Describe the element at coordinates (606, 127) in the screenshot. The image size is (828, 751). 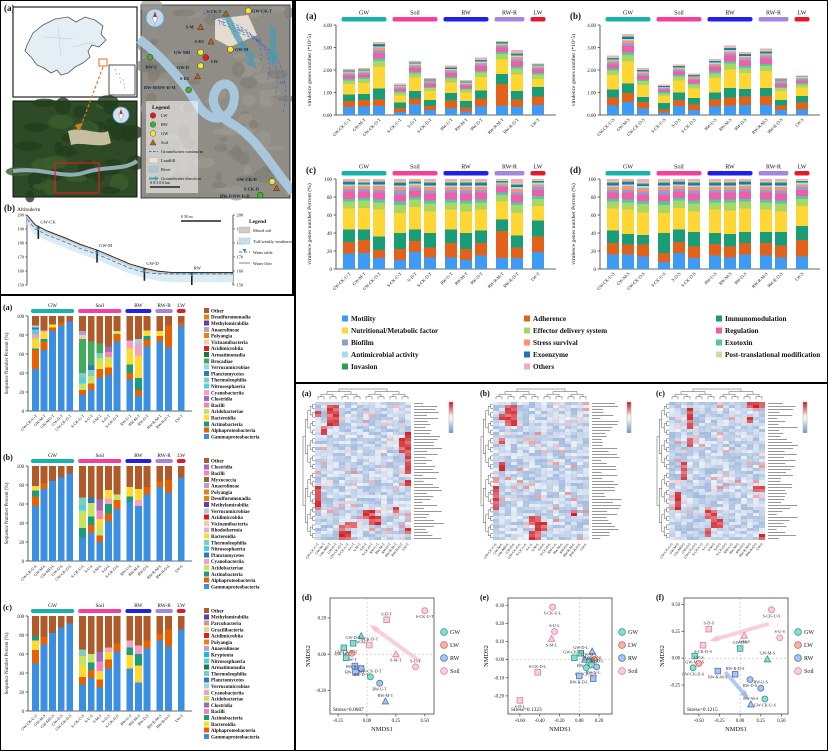
I see `x-tick-label: GW-CK-U-S` at that location.